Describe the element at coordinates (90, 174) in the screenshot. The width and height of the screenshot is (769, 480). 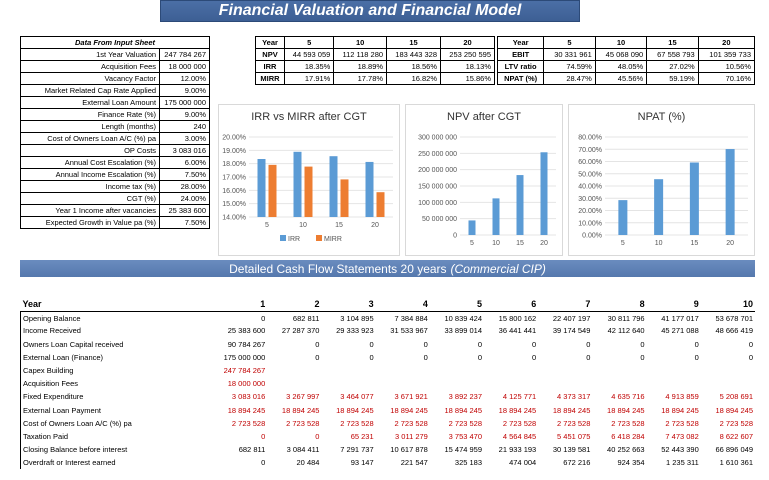
I see `input-label: Annual Income Escalation (%)` at that location.